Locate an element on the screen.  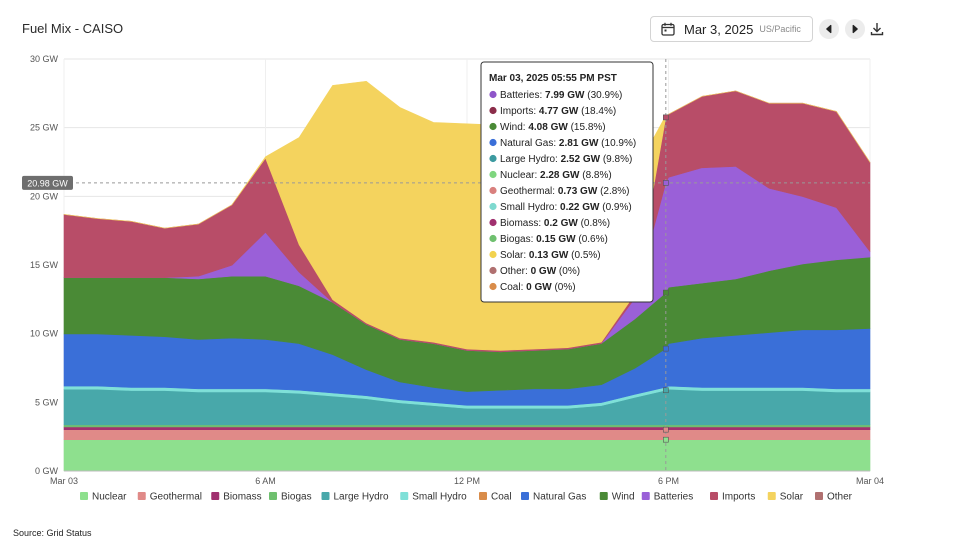
tooltip-row: Biomass: 0.2 GW (0.8%) is located at coordinates (555, 223).